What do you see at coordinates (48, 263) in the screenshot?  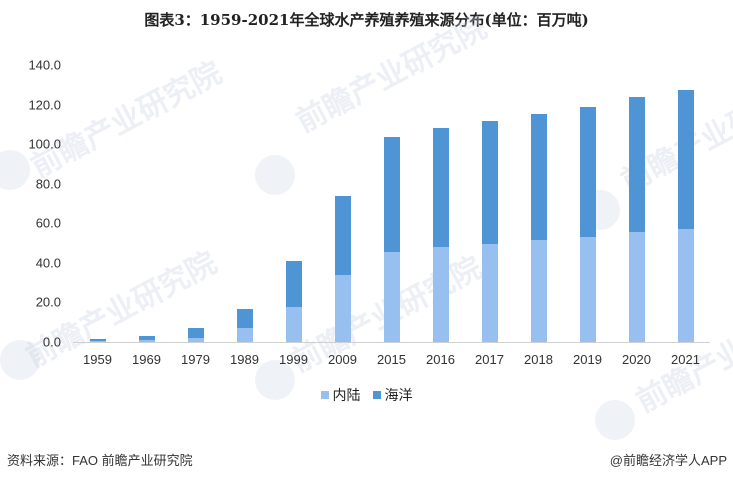 I see `y-tick-label: 40.0` at bounding box center [48, 263].